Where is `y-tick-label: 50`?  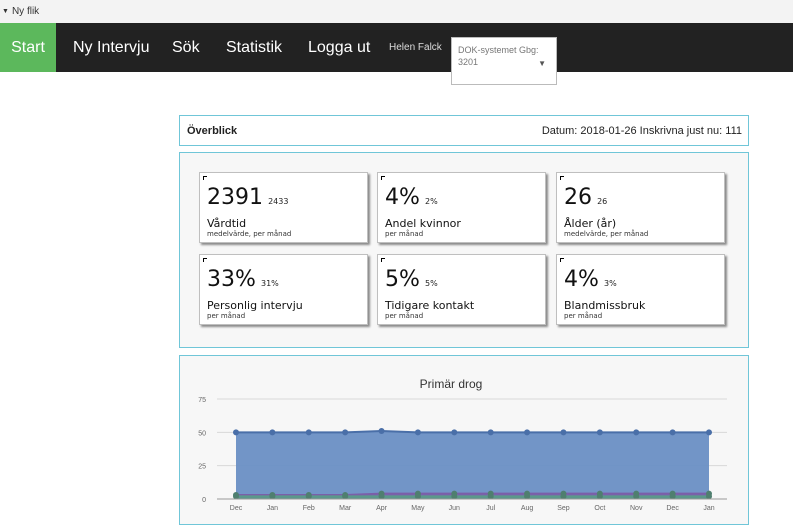
y-tick-label: 50 is located at coordinates (202, 433).